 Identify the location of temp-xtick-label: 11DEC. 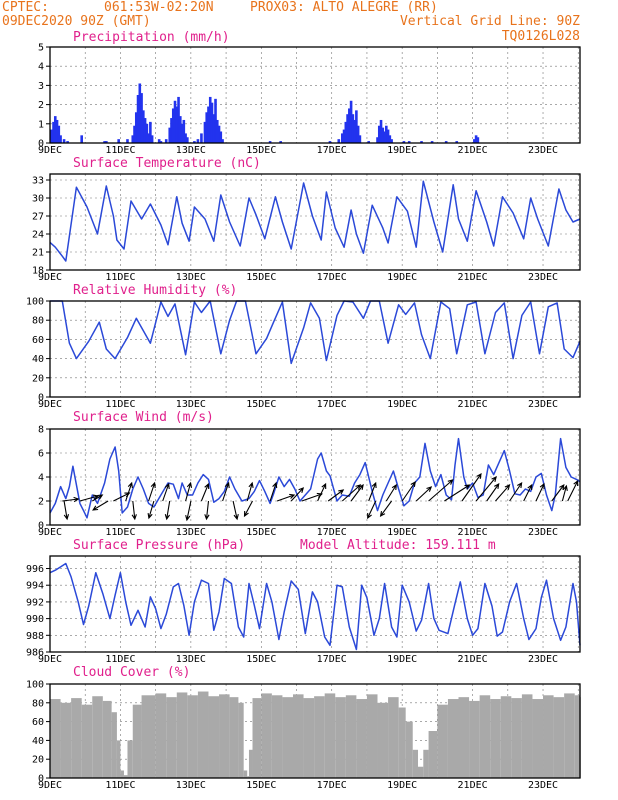
(120, 277).